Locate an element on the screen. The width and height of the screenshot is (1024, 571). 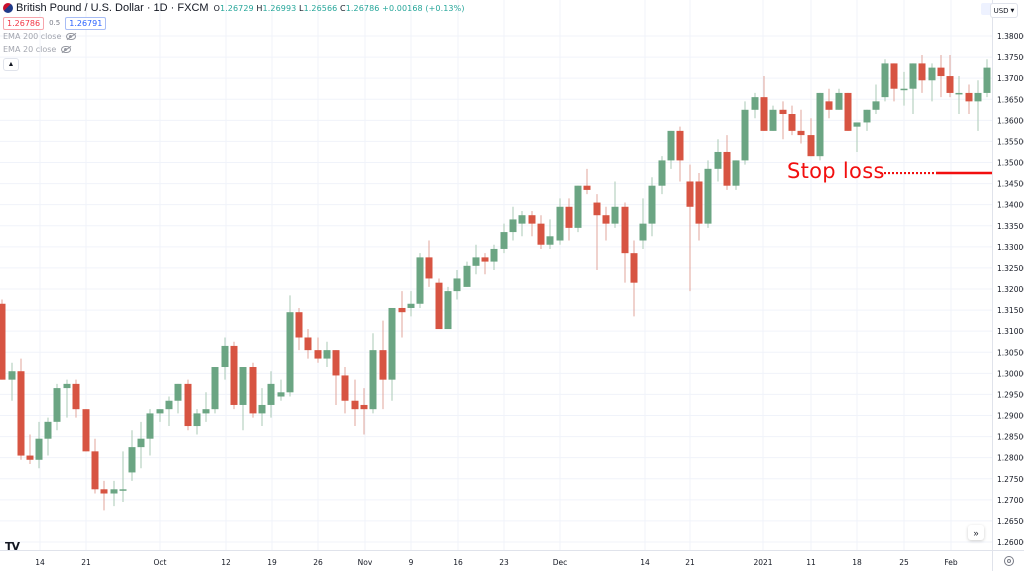
price-tick-label: 1.32500 is located at coordinates (1010, 268).